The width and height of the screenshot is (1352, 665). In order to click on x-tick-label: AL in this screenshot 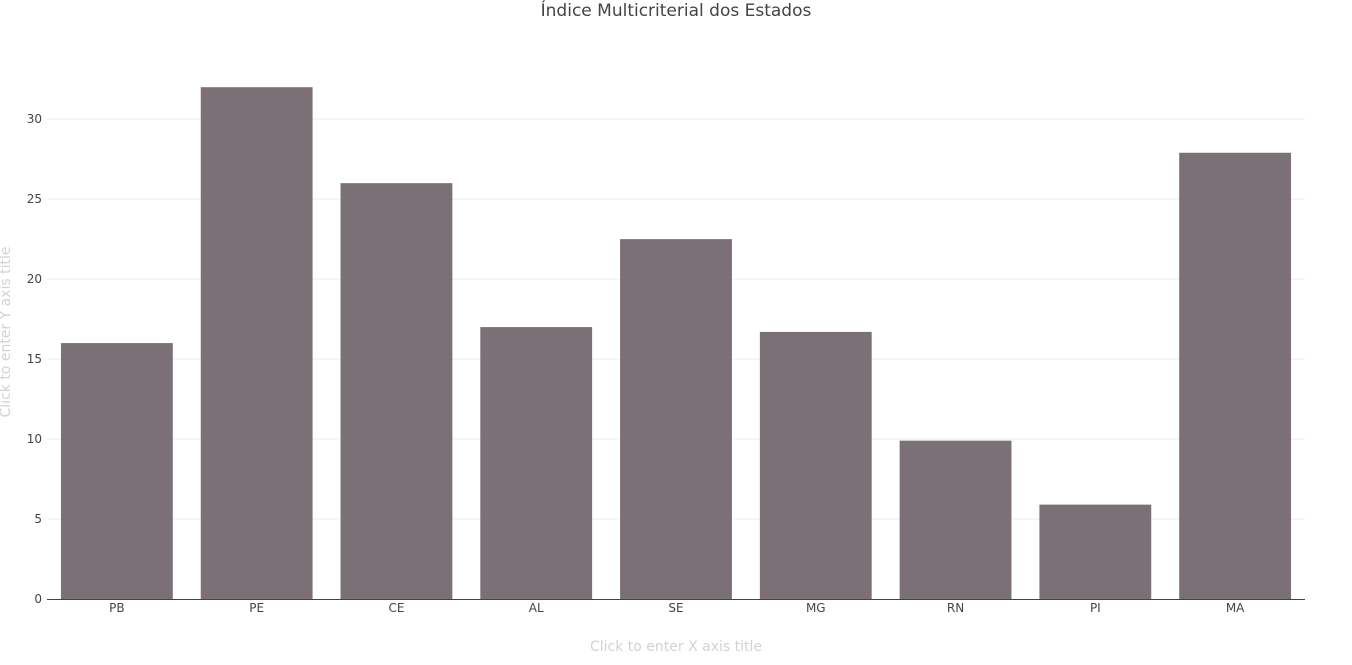, I will do `click(536, 608)`.